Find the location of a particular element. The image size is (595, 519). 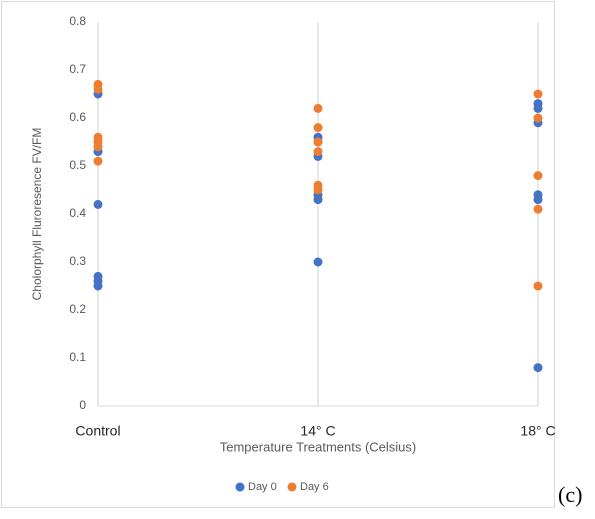

y-tick-label: 0.3 is located at coordinates (77, 261).